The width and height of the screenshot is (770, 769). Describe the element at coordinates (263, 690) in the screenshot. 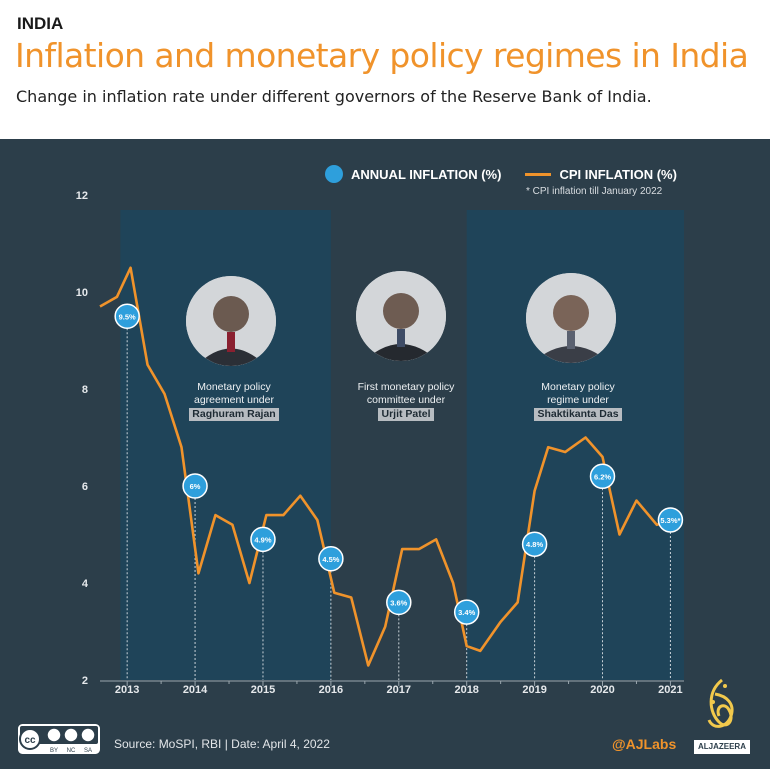

I see `x-tick-label: 2015` at that location.